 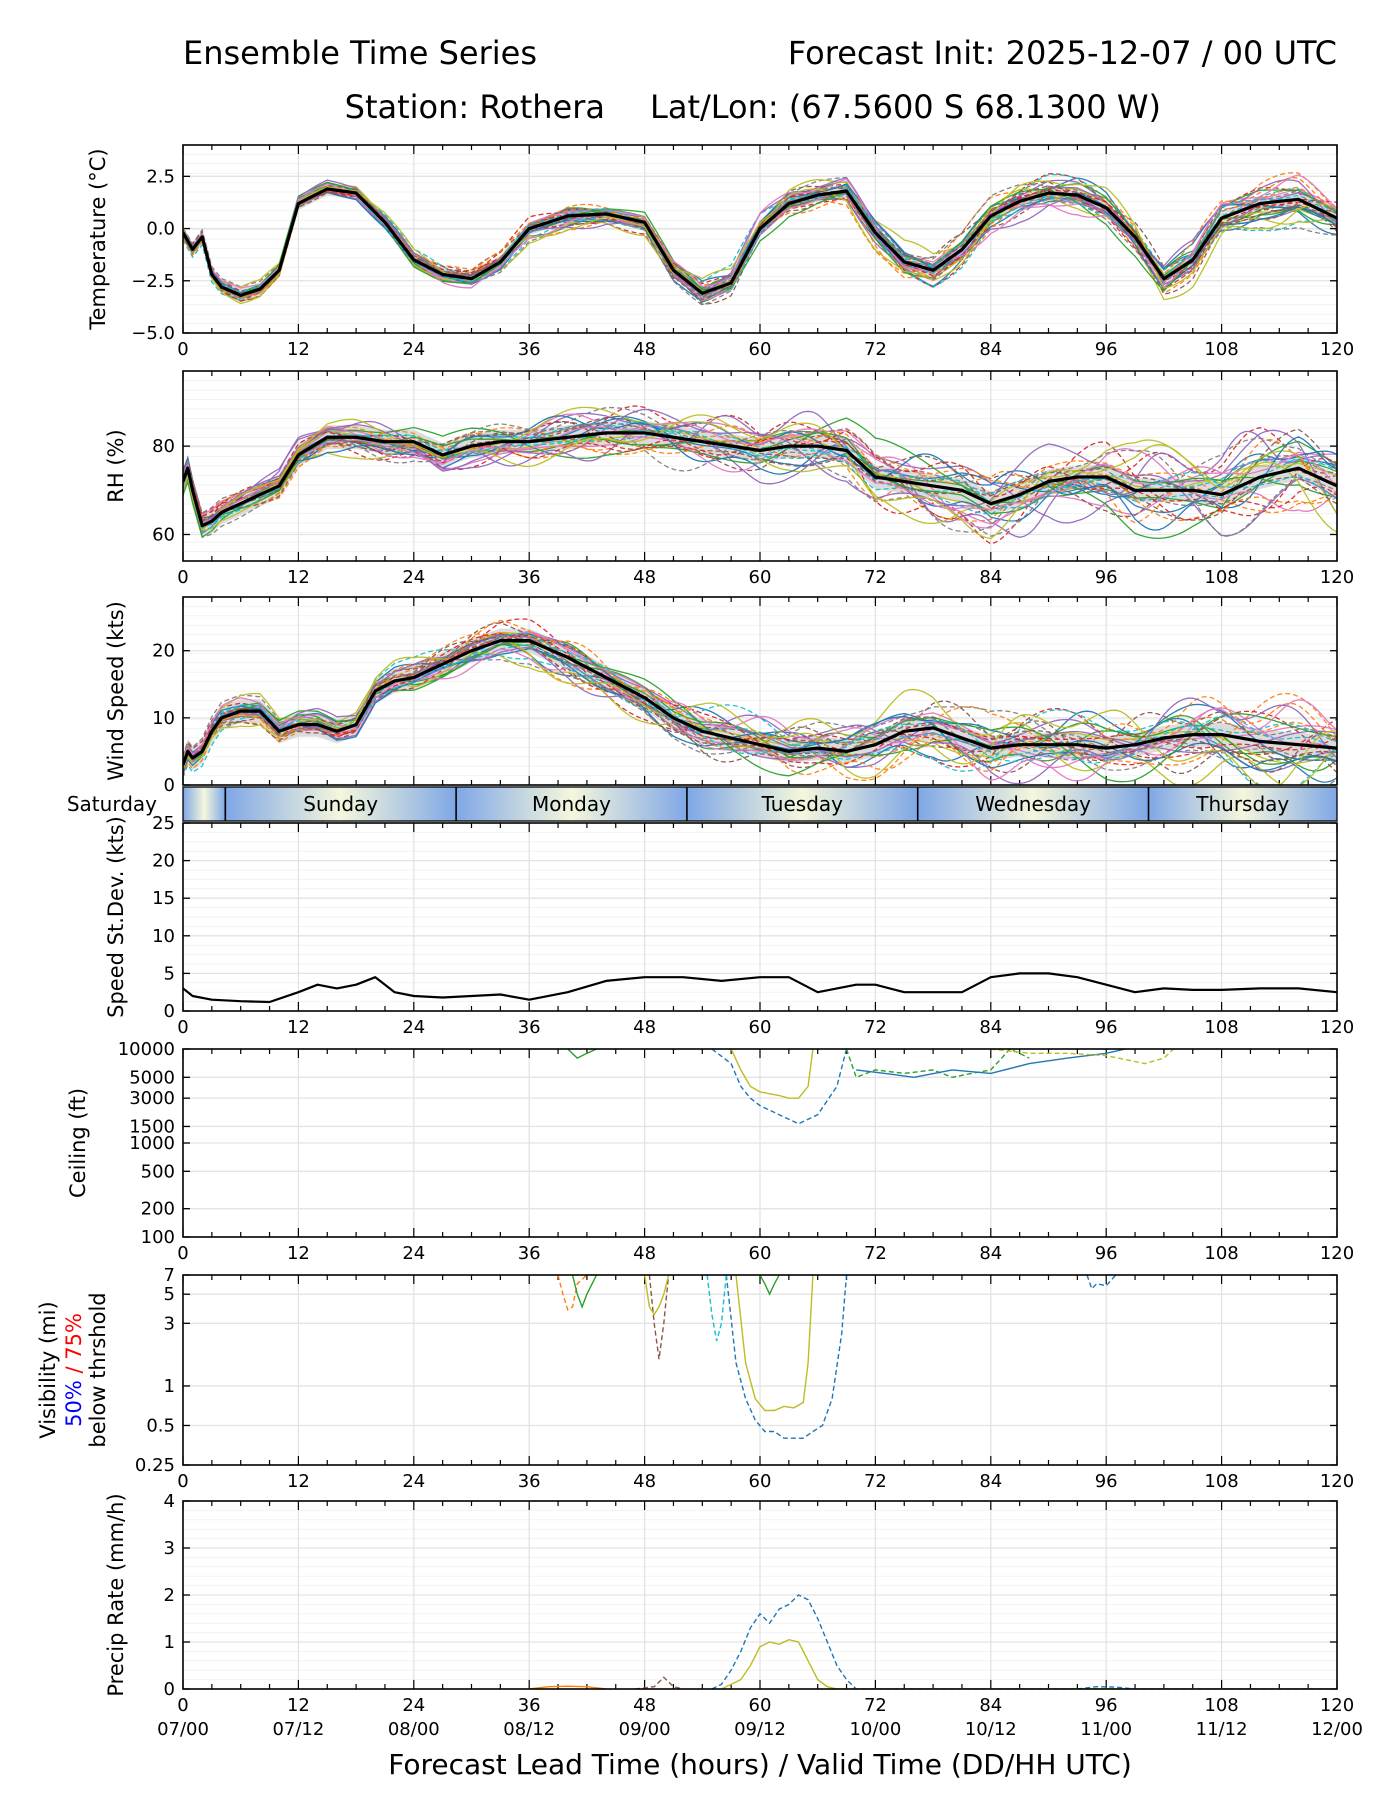 I want to click on y-tick-label: 2, so click(x=169, y=1595).